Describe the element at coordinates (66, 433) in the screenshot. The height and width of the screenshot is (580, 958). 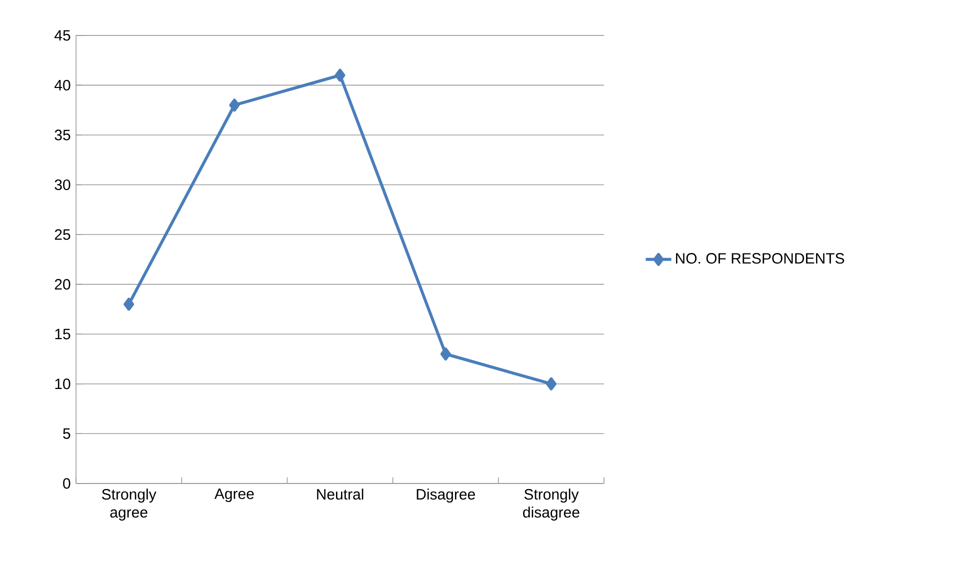
I see `y-tick-label: 5` at that location.